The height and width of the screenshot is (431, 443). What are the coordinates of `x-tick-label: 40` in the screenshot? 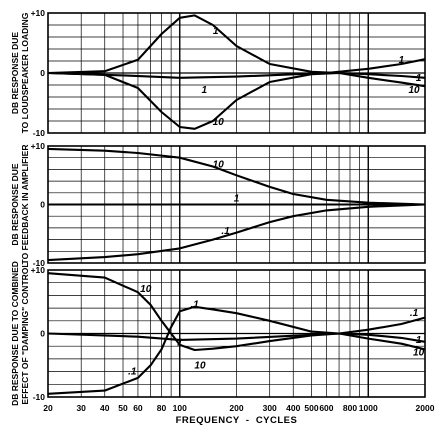 It's located at (105, 408).